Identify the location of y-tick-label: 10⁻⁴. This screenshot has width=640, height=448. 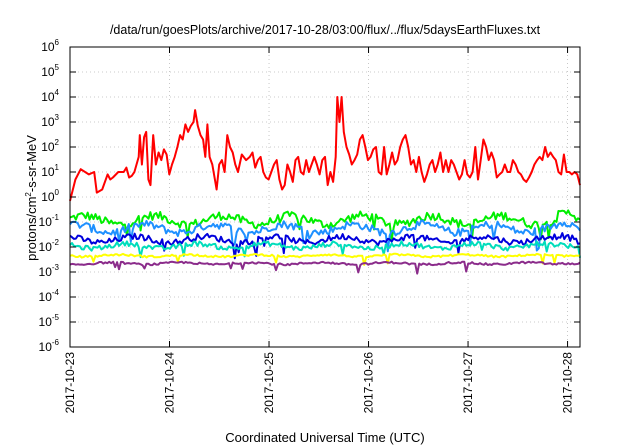
(49, 296).